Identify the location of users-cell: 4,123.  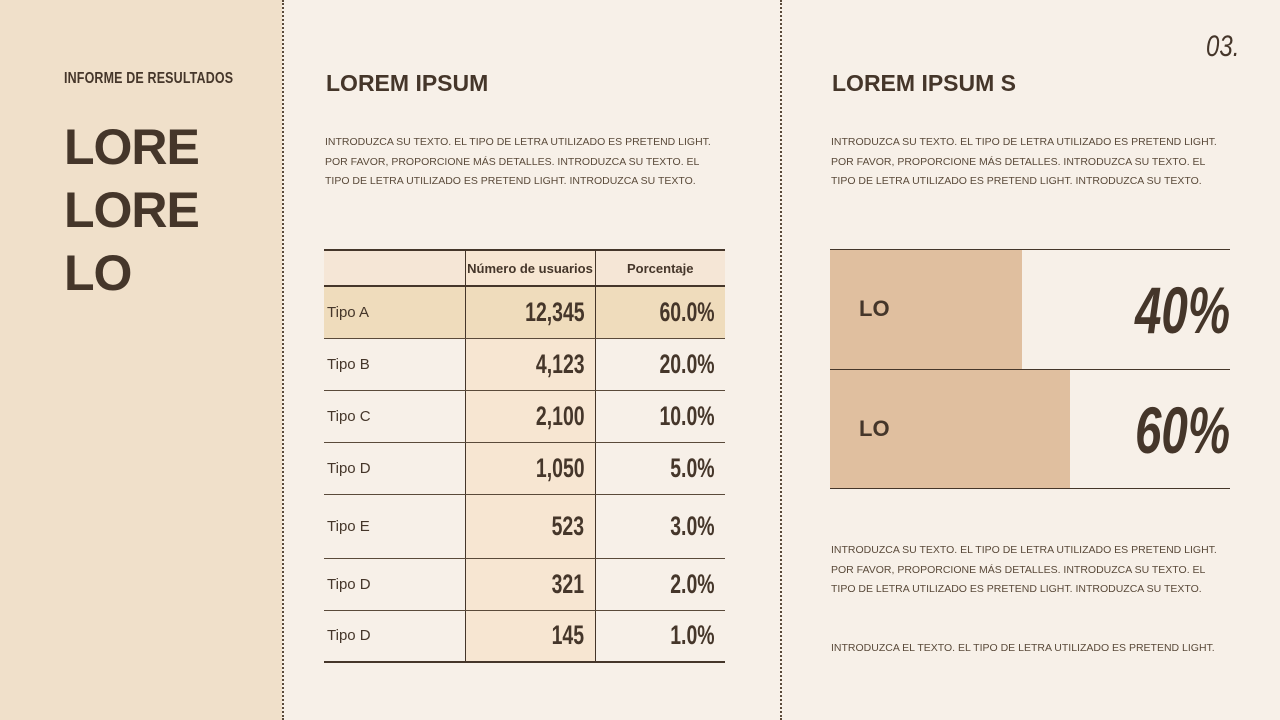
(530, 364).